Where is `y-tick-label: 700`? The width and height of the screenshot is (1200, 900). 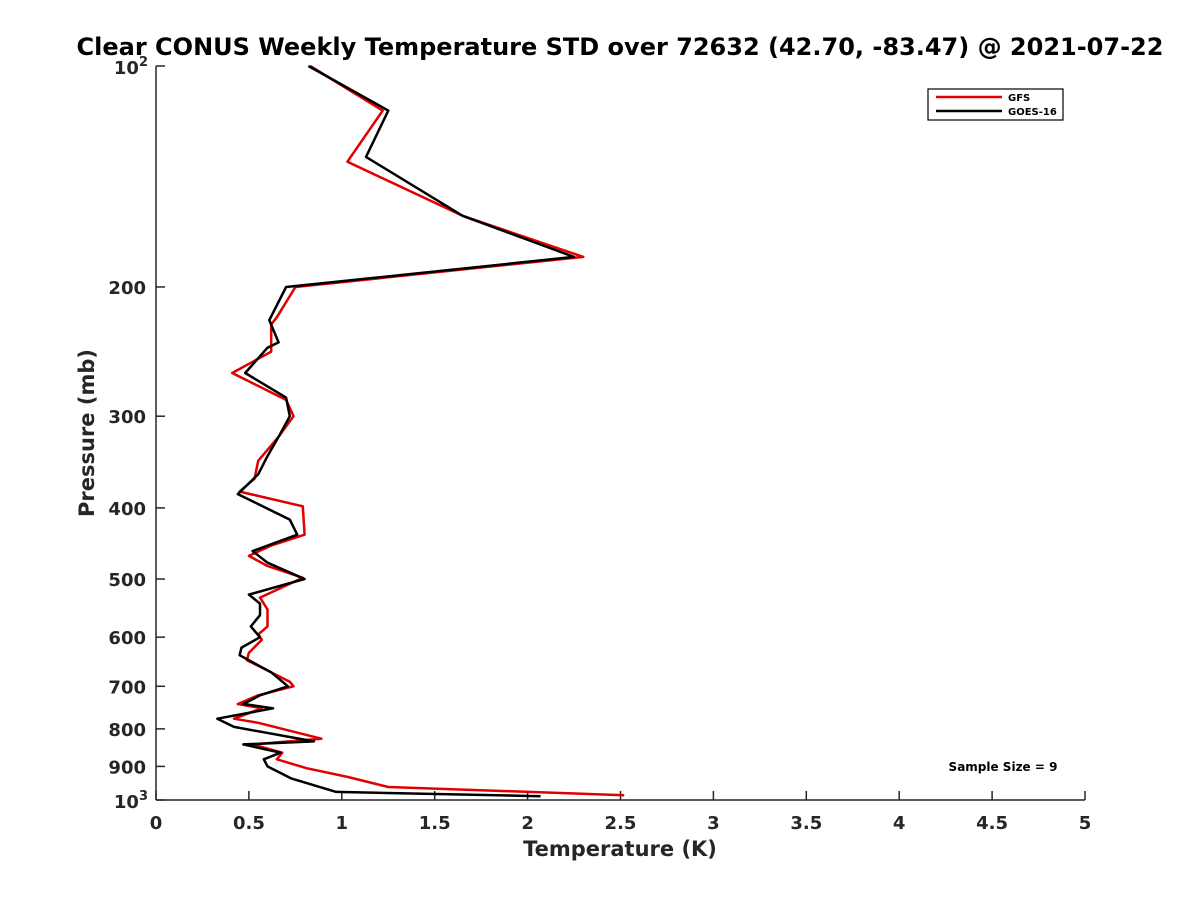 y-tick-label: 700 is located at coordinates (127, 687).